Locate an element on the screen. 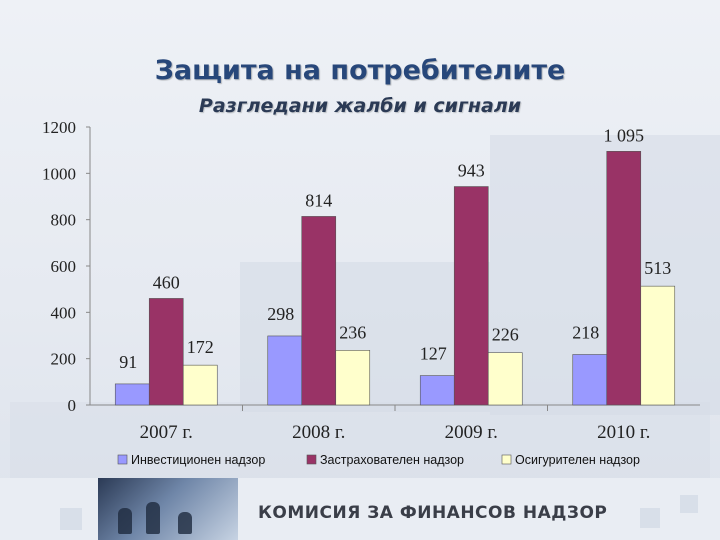 The width and height of the screenshot is (720, 540). x-tick-label: 2007 г. is located at coordinates (166, 432).